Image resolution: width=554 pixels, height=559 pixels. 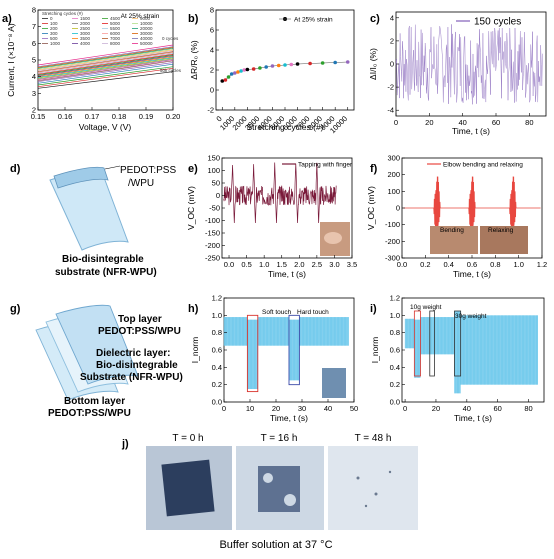 What do you see at coordinates (54, 23) in the screenshot?
I see `panel-a-legend-item: 100` at bounding box center [54, 23].